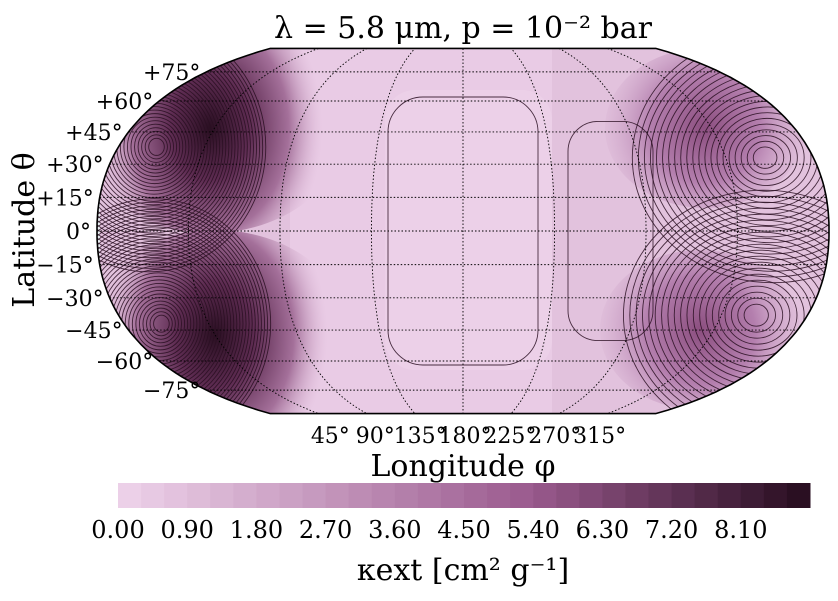 The height and width of the screenshot is (601, 838). Describe the element at coordinates (171, 73) in the screenshot. I see `latitude-tick-label: +75°` at that location.